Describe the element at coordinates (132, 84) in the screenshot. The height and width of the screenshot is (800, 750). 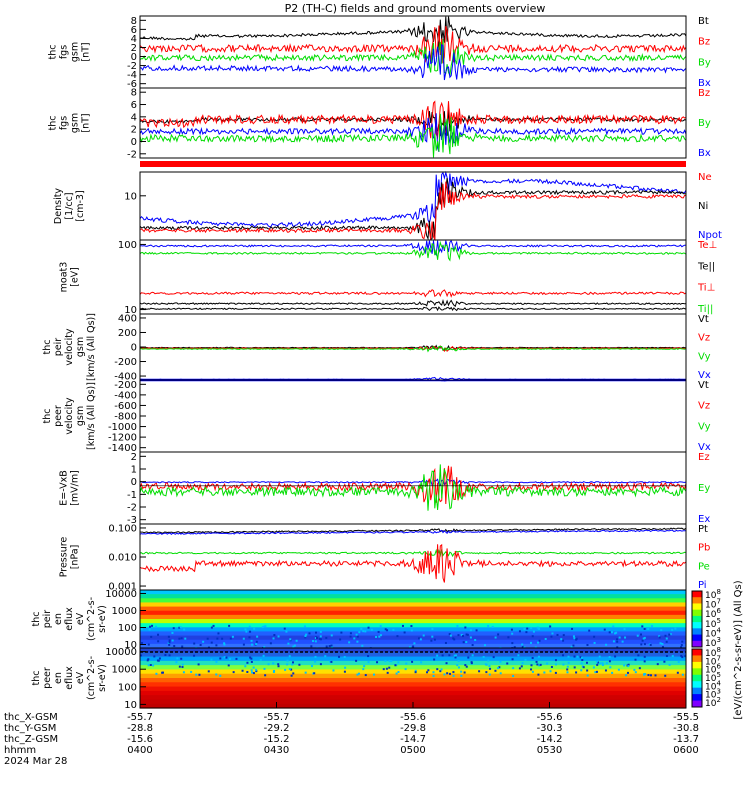
I see `y-tick-label: -6` at that location.